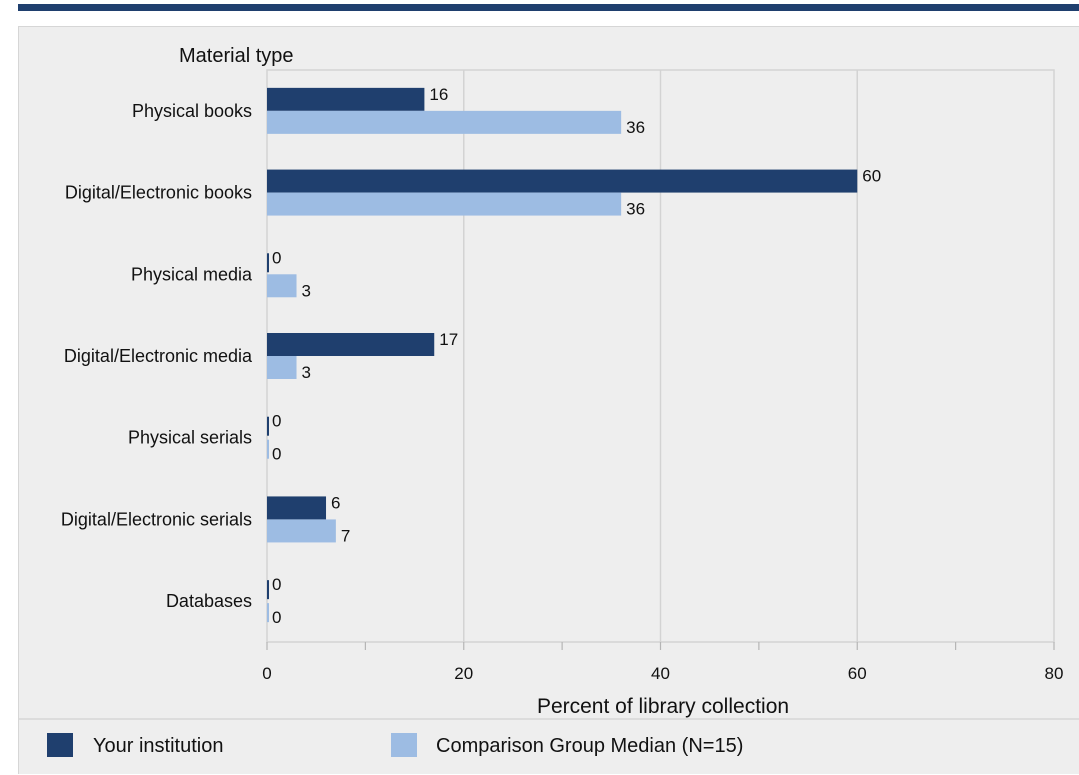  Describe the element at coordinates (463, 673) in the screenshot. I see `x-tick-label: 20` at that location.